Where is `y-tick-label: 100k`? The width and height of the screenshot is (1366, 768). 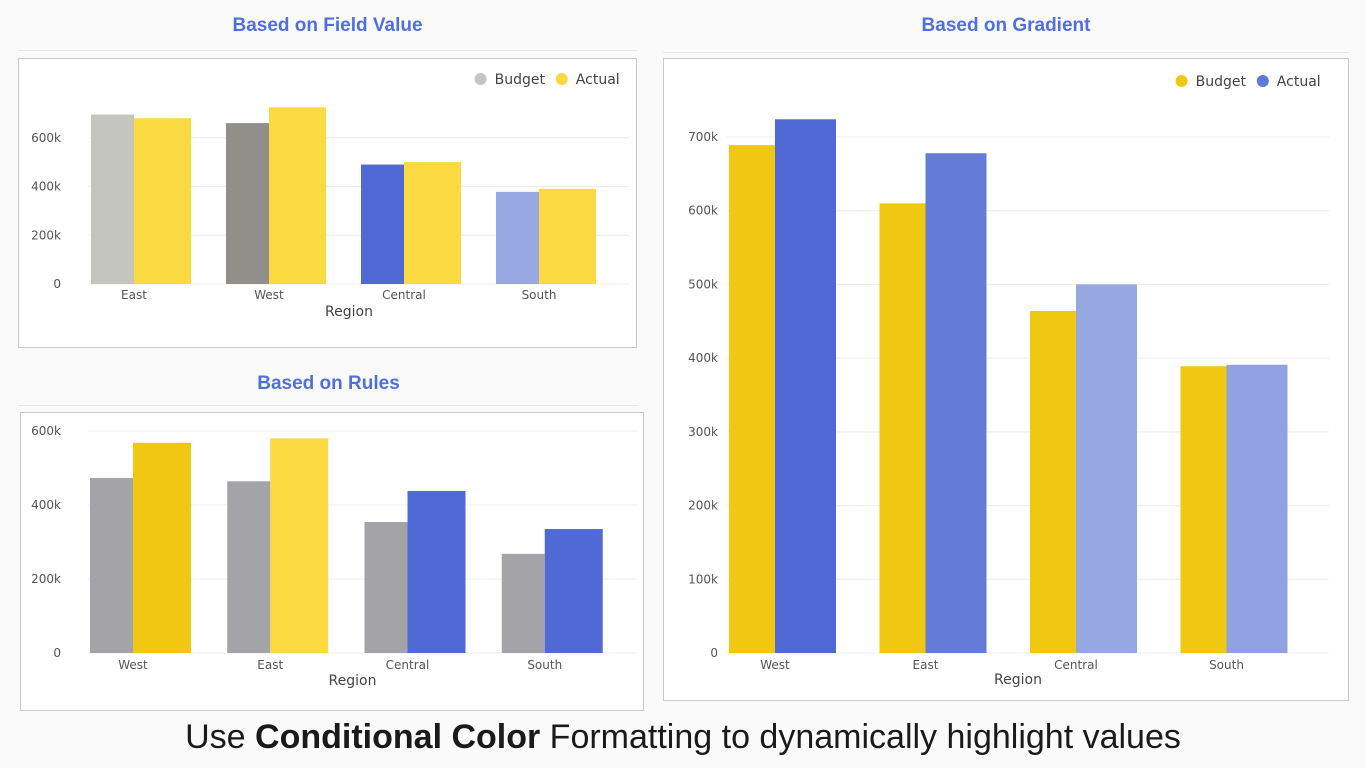
y-tick-label: 100k is located at coordinates (703, 579).